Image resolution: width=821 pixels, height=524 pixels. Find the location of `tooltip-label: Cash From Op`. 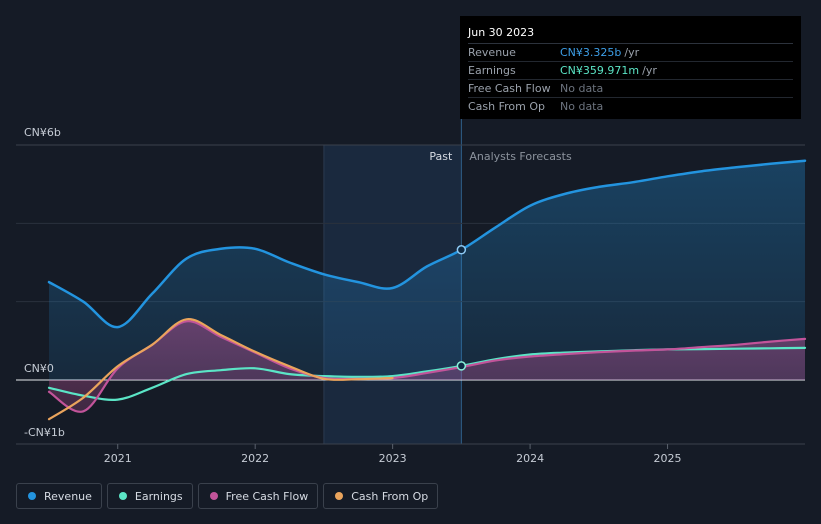

tooltip-label: Cash From Op is located at coordinates (507, 106).